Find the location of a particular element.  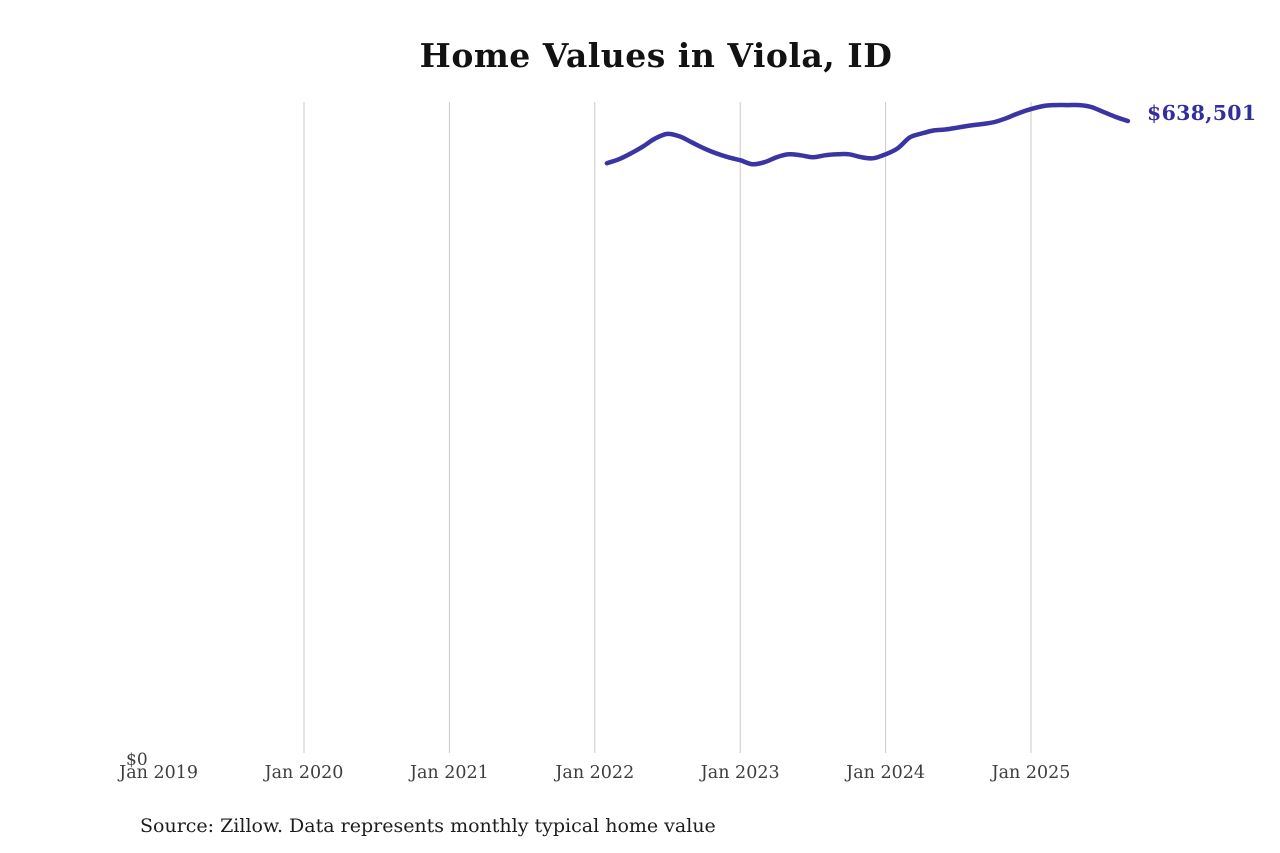

x-axis-label-2022: Jan 2022 is located at coordinates (595, 773).